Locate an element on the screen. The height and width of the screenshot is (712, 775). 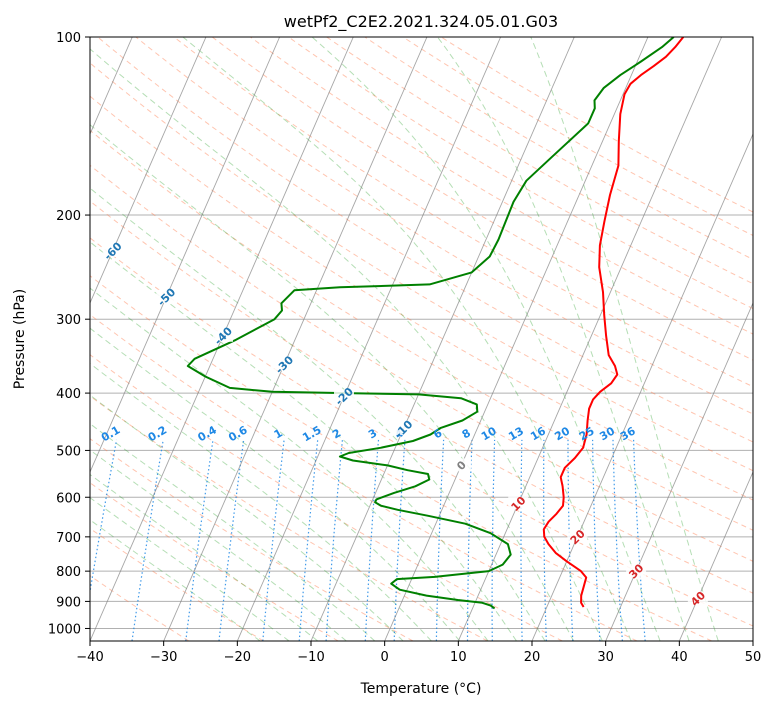
x-tick-label: 20 is located at coordinates (532, 657).